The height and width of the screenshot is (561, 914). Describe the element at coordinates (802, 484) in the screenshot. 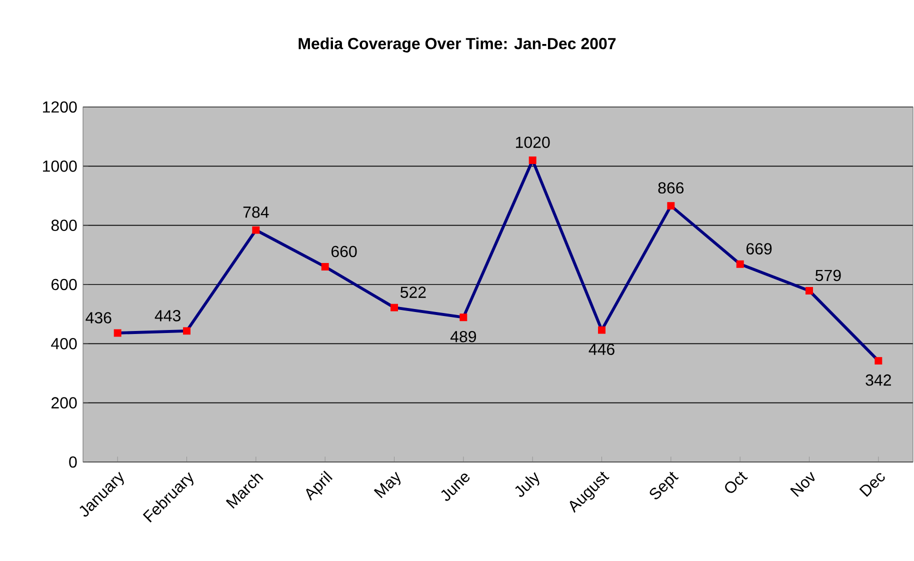

I see `x-tick-label: Nov` at that location.